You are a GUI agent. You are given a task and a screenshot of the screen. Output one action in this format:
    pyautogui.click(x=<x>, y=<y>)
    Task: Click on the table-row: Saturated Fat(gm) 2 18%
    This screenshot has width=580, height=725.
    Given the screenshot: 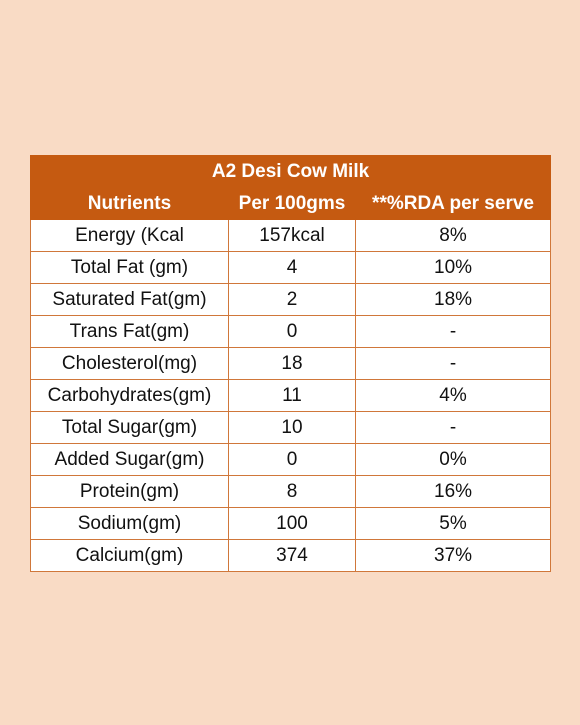 What is the action you would take?
    pyautogui.click(x=291, y=299)
    